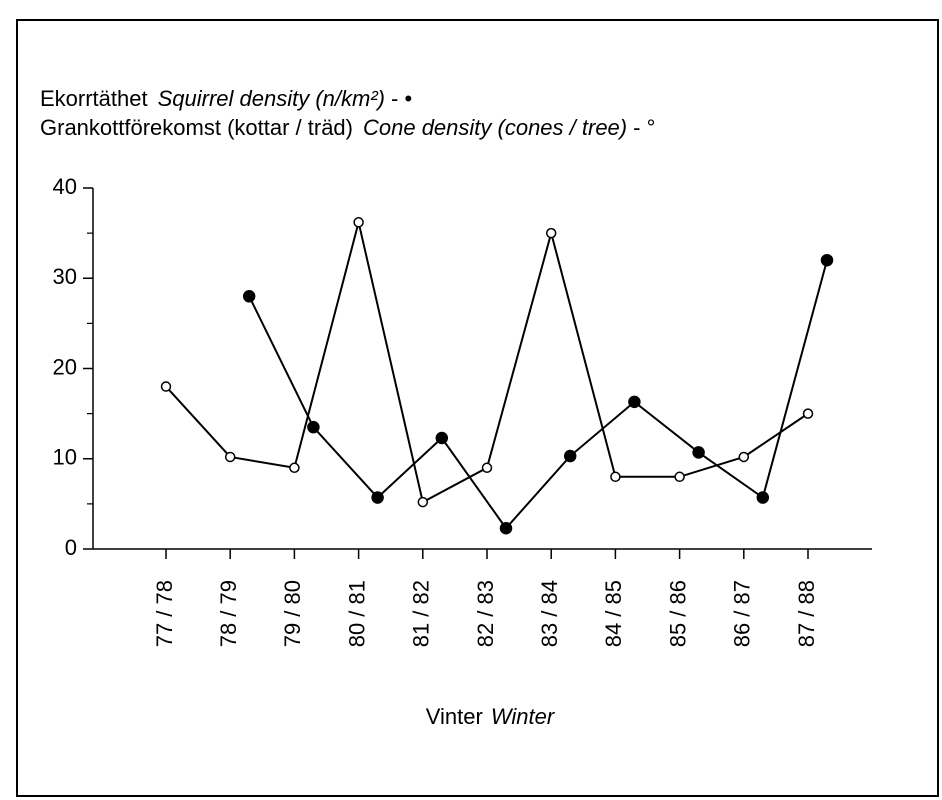  Describe the element at coordinates (523, 716) in the screenshot. I see `x-axis-label-en: Winter` at that location.